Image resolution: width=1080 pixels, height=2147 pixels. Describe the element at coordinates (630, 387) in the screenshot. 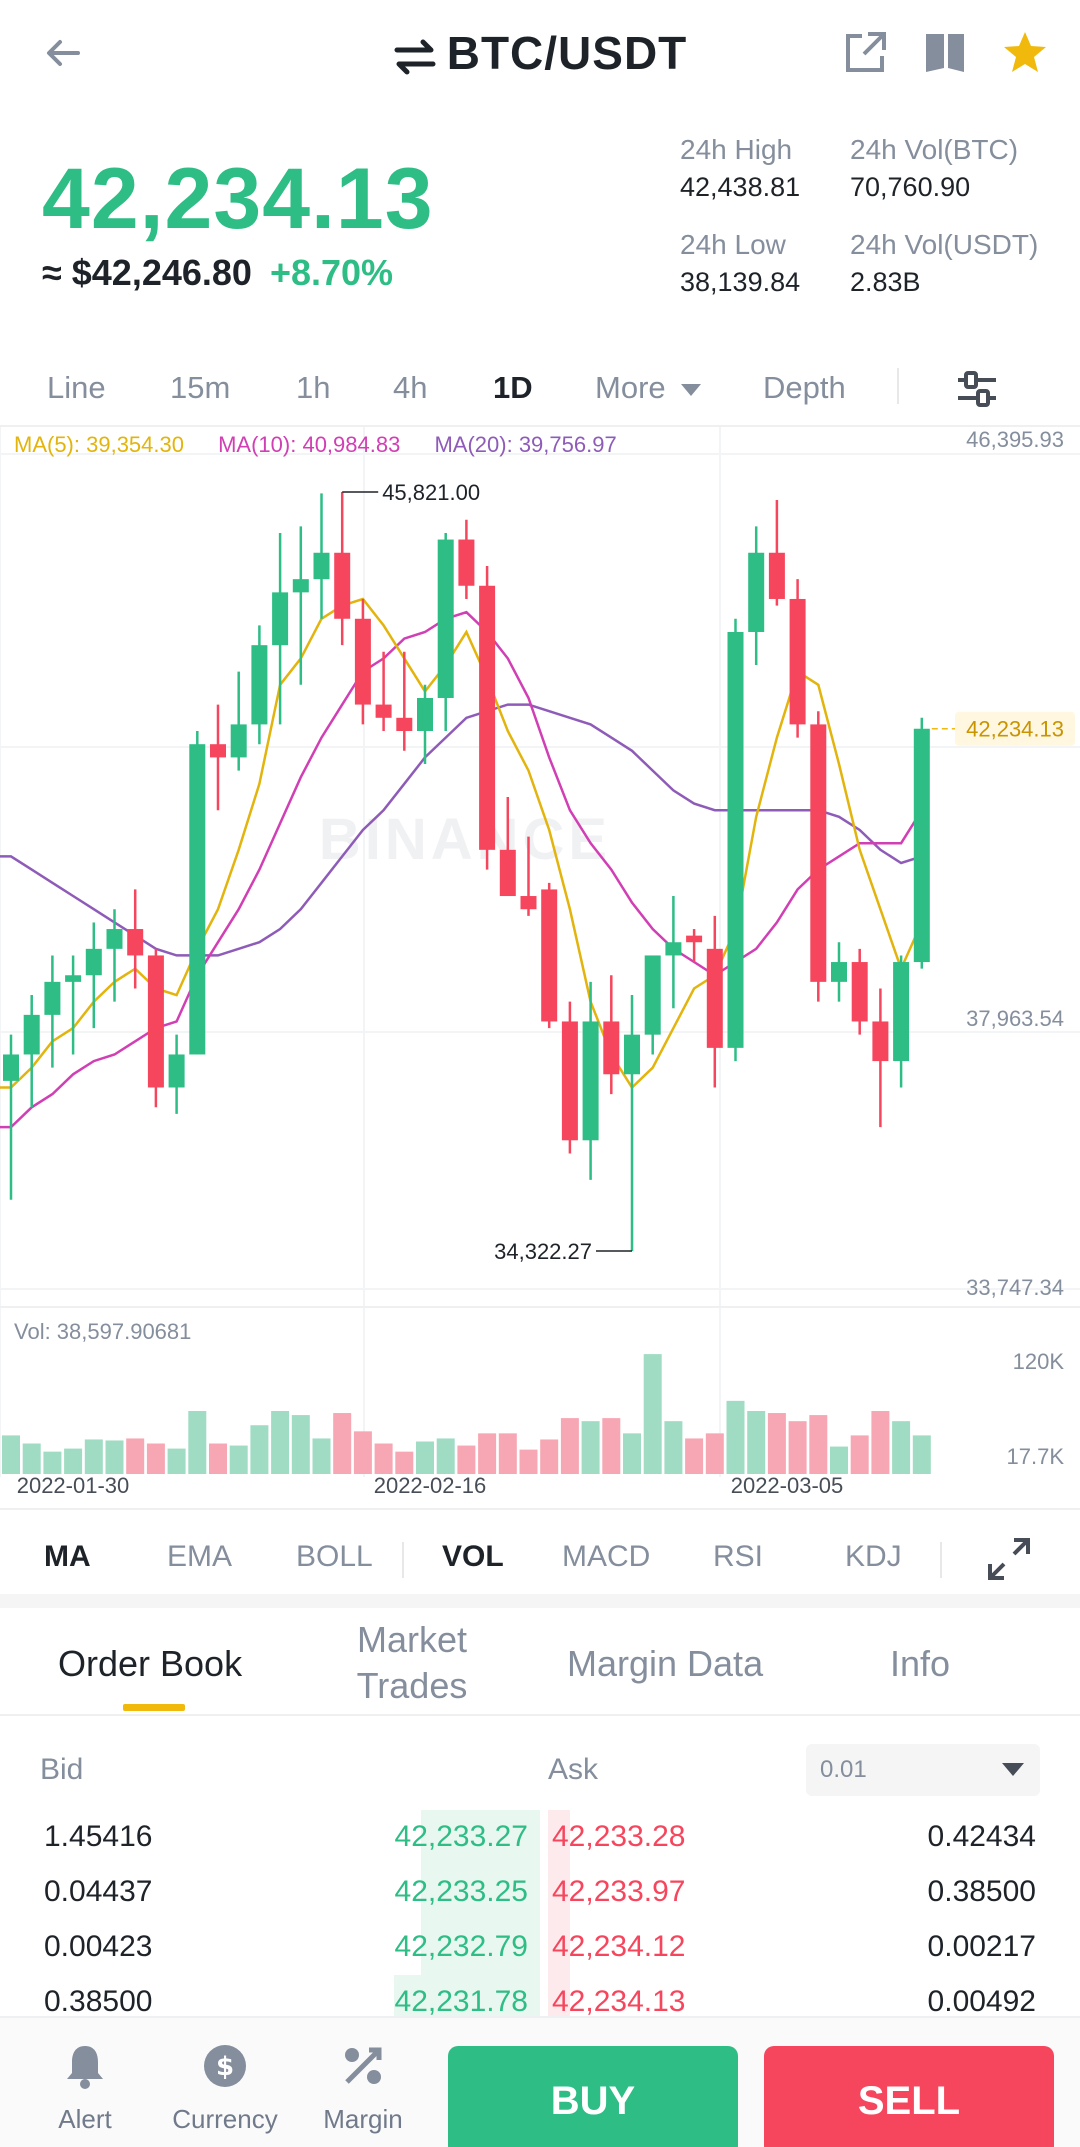

I see `tab-more-label: More` at that location.